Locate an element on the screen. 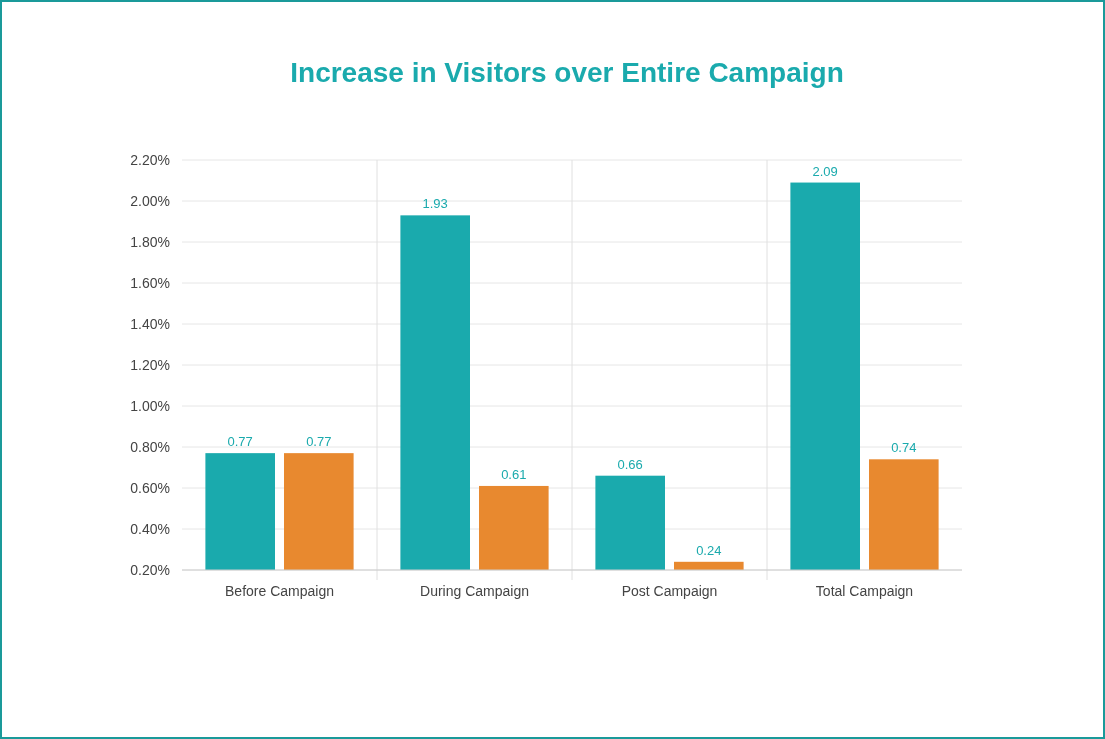  chart-title: Increase in Visitors over Entire Campaign is located at coordinates (567, 72).